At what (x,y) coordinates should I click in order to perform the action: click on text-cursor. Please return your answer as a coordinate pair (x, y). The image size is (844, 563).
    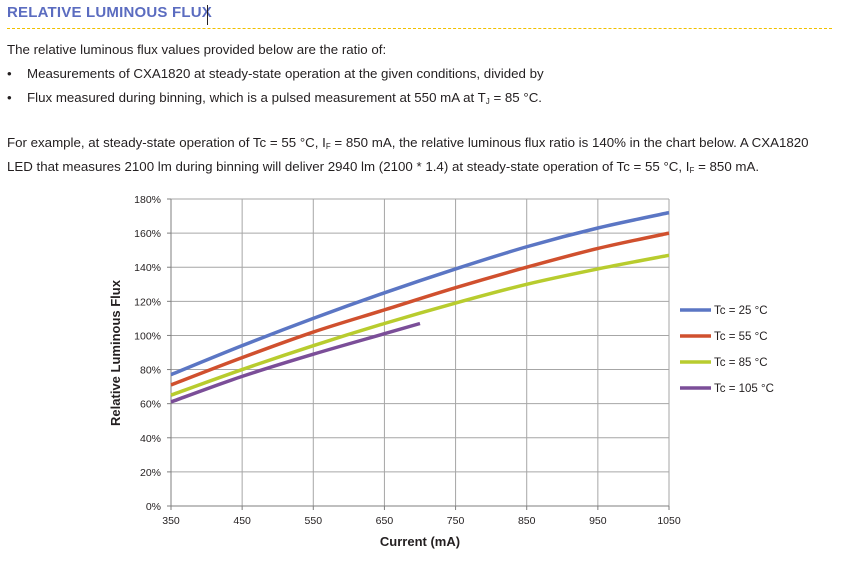
    Looking at the image, I should click on (207, 15).